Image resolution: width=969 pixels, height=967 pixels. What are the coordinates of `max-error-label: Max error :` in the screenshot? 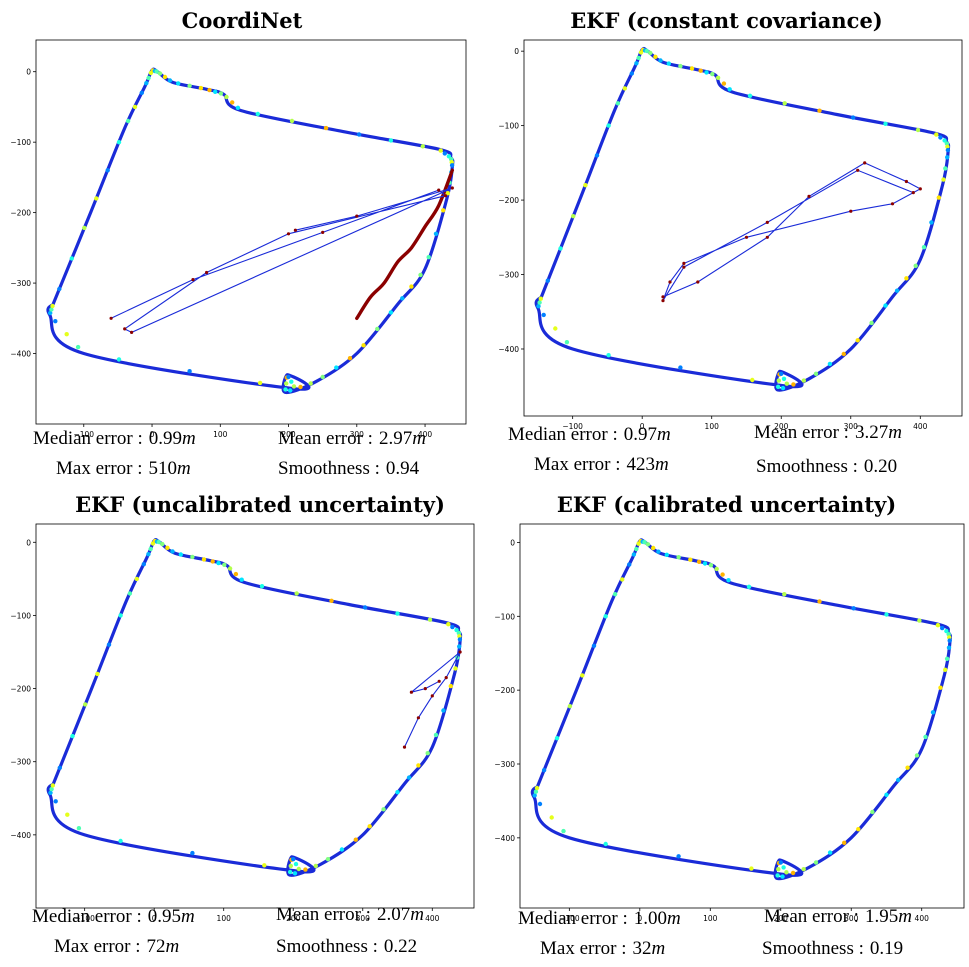 It's located at (577, 464).